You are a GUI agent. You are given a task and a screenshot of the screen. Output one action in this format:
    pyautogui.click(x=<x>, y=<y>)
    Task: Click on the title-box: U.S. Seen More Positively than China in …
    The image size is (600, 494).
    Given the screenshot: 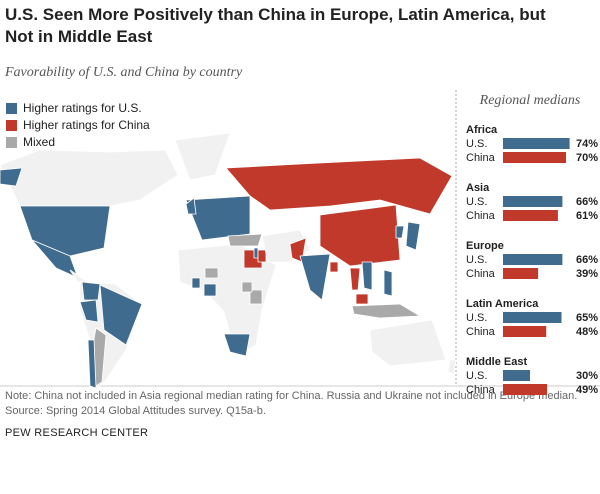 What is the action you would take?
    pyautogui.click(x=275, y=25)
    